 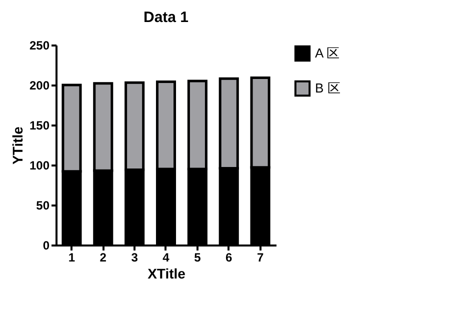 I want to click on x-tick-label: 4, so click(x=166, y=257).